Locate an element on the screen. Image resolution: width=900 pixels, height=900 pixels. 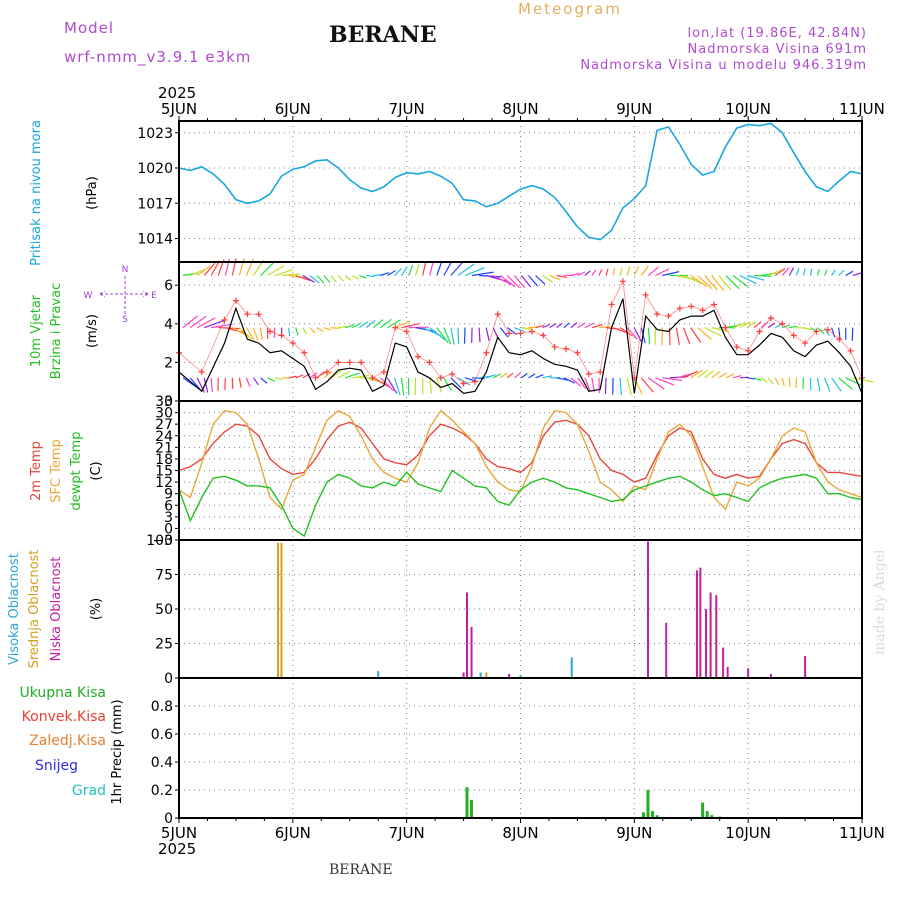
y-tick-label: 100 is located at coordinates (159, 541).